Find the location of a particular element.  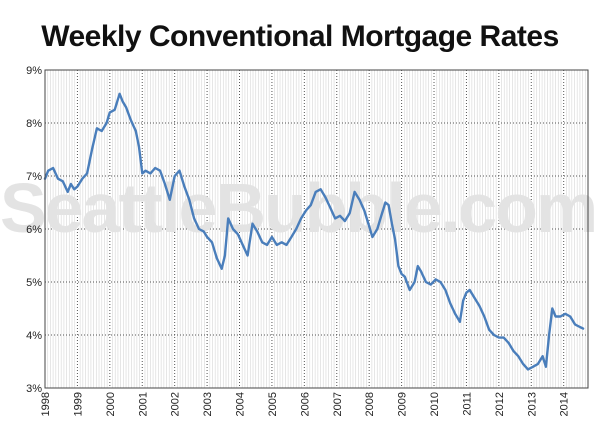

x-tick-label: 2004 is located at coordinates (241, 404).